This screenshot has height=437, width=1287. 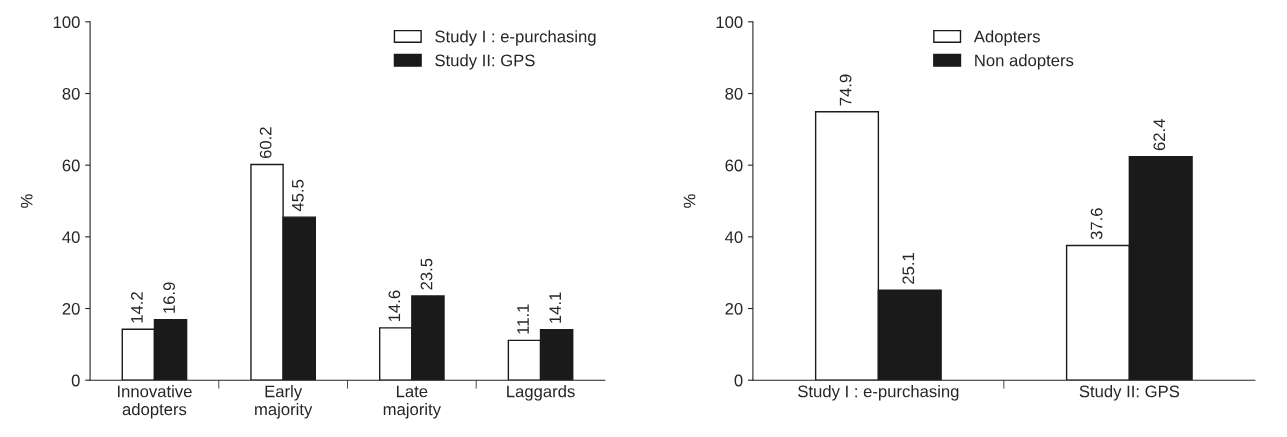 What do you see at coordinates (1006, 38) in the screenshot?
I see `legend-label: Adopters` at bounding box center [1006, 38].